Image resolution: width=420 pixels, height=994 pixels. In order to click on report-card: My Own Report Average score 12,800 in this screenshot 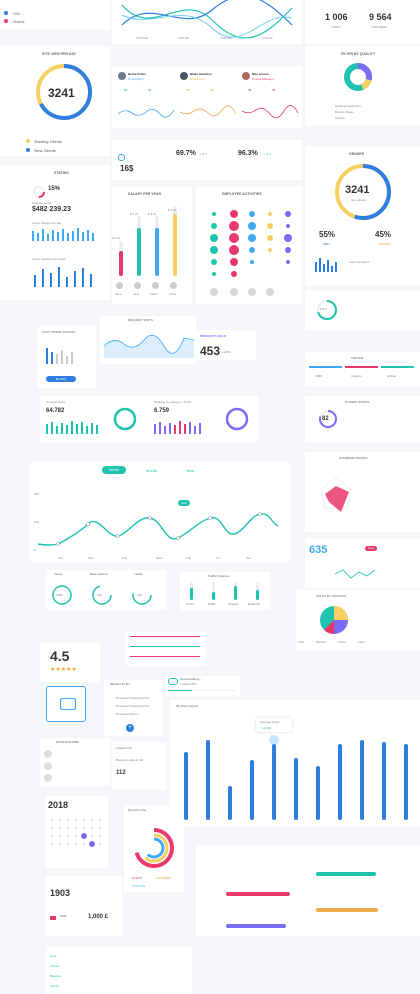, I will do `click(295, 763)`.